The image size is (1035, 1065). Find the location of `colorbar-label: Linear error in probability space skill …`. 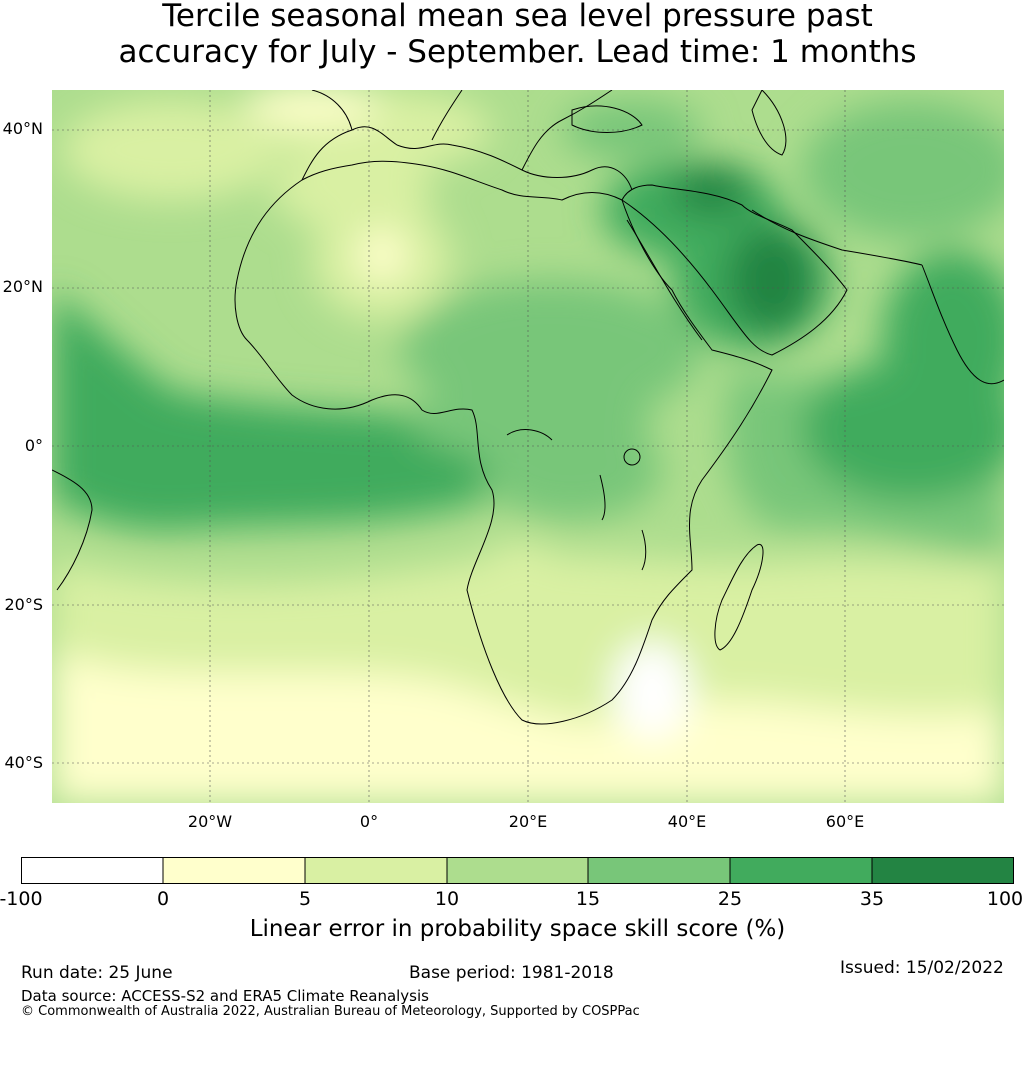

colorbar-label: Linear error in probability space skill … is located at coordinates (517, 929).